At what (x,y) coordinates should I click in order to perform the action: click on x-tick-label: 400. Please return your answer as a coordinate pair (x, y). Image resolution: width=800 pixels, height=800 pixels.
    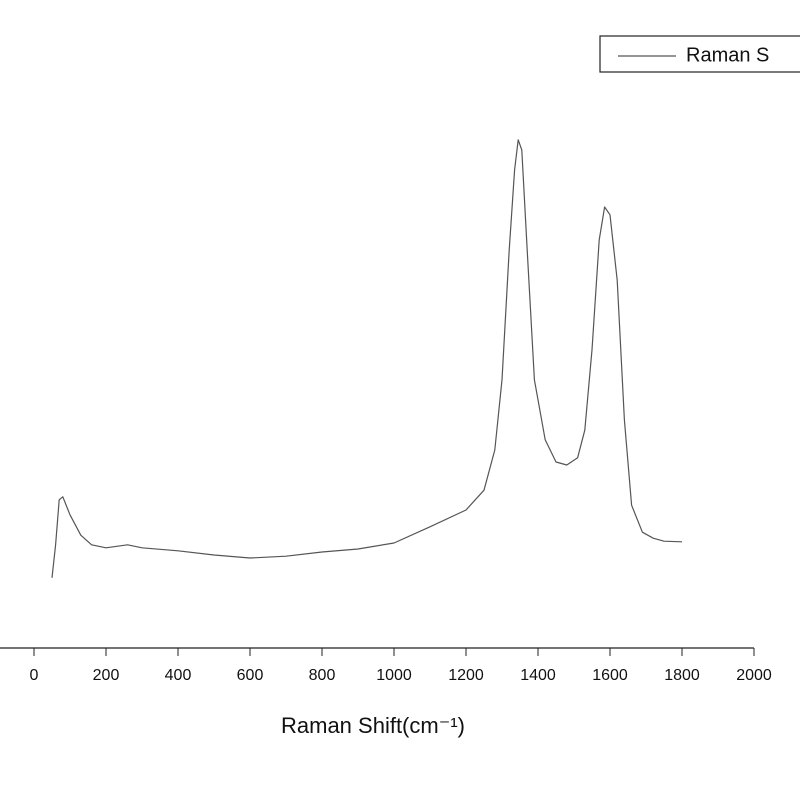
    Looking at the image, I should click on (178, 675).